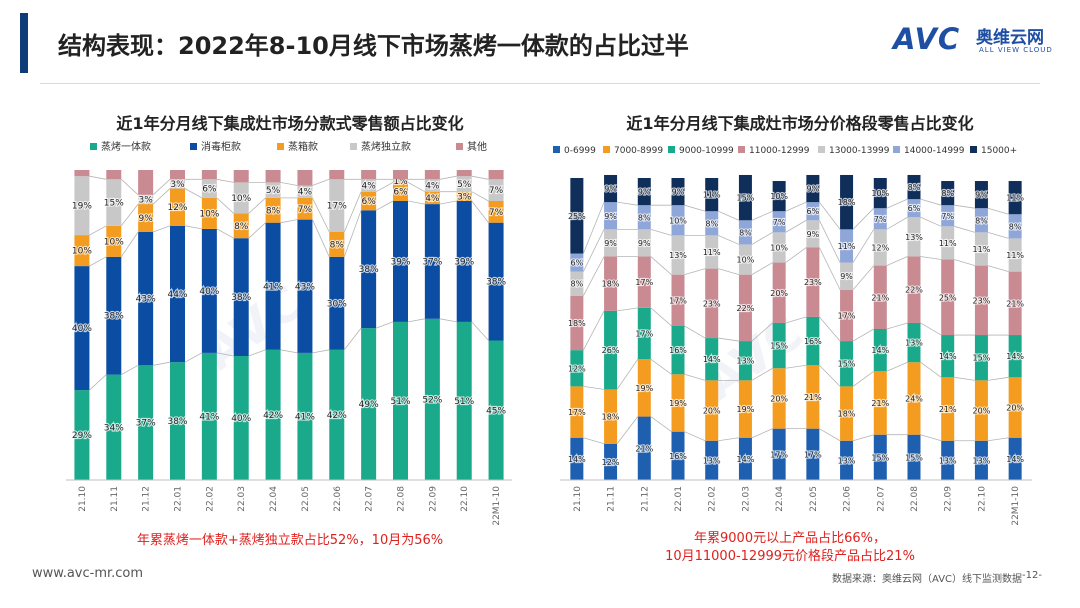 The image size is (1080, 608). What do you see at coordinates (290, 123) in the screenshot?
I see `chart-title-style: 近1年分月线下集成灶市场分款式零售额占比变化` at bounding box center [290, 123].